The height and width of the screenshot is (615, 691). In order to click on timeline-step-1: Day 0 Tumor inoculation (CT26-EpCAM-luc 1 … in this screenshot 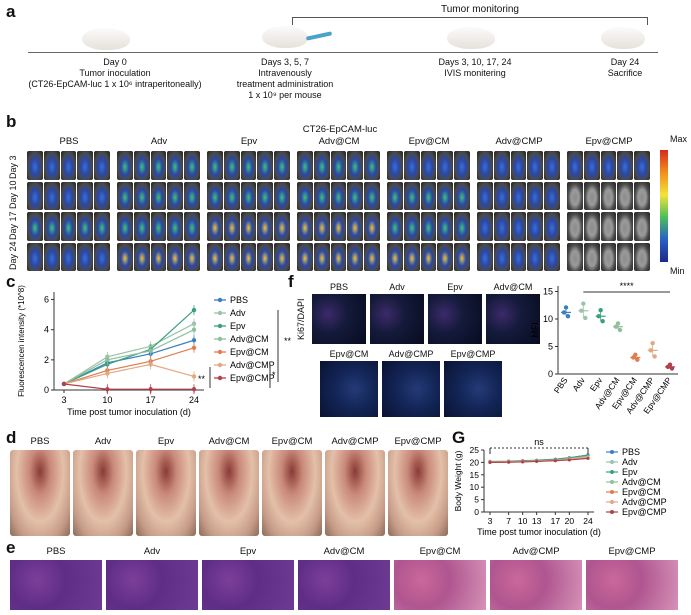, I will do `click(115, 73)`.